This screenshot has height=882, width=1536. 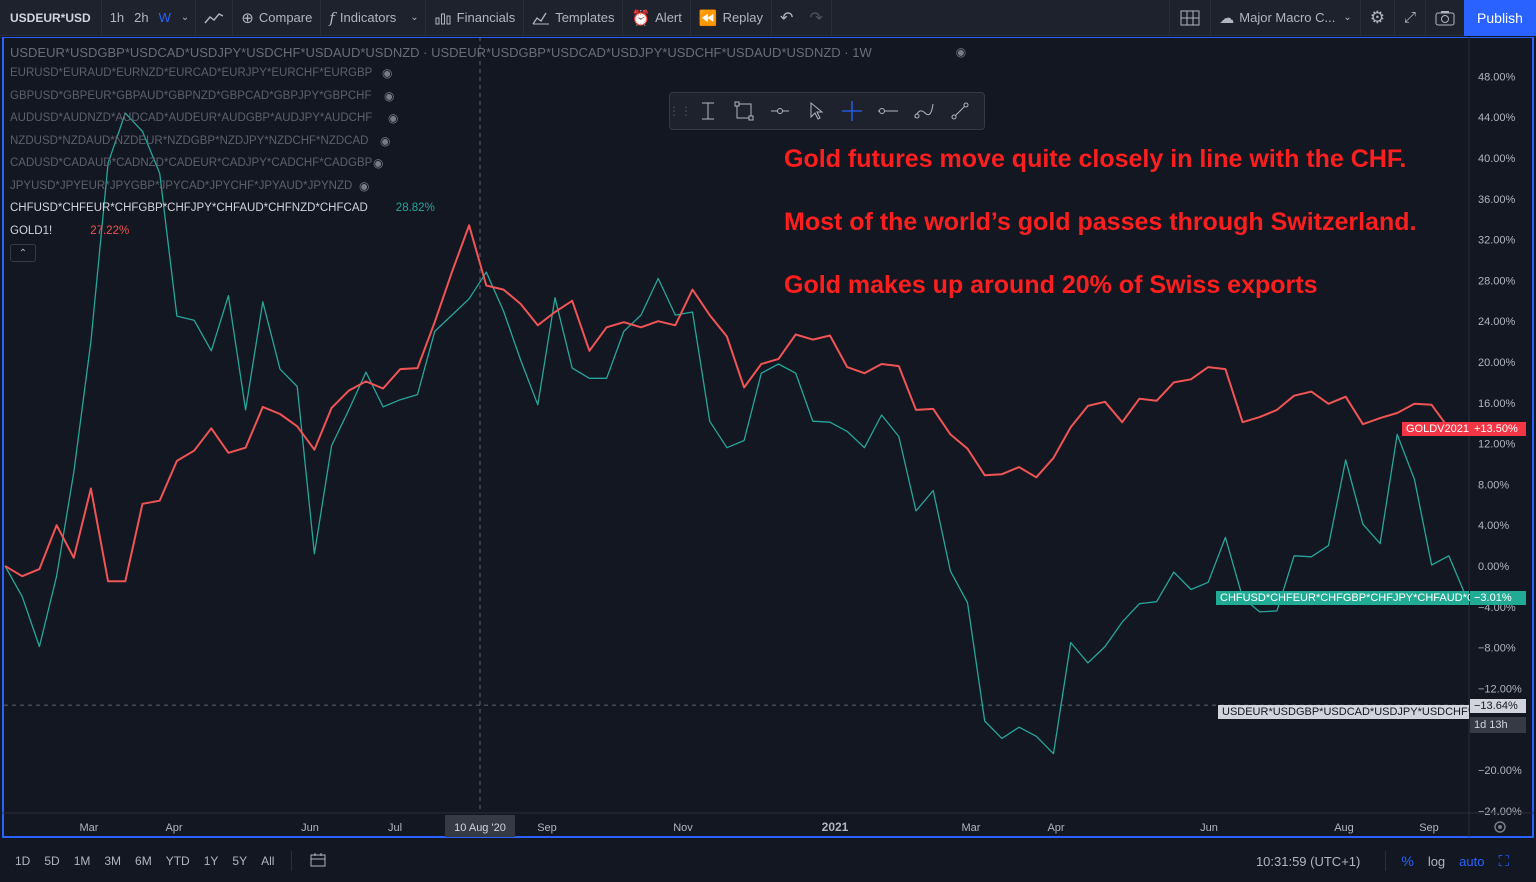 I want to click on rectangle-icon, so click(x=744, y=111).